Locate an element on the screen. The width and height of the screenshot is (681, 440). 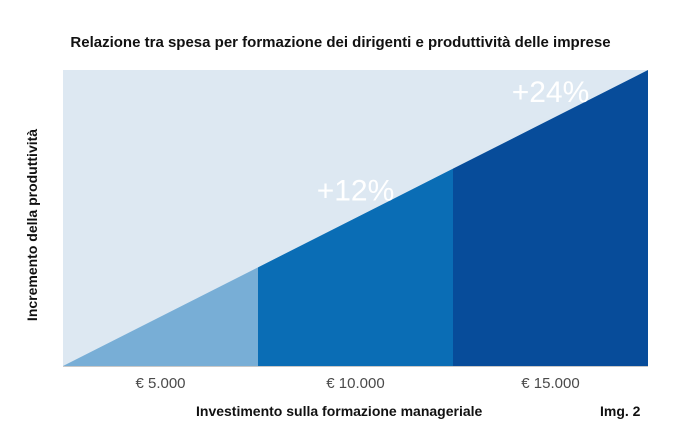
y-axis-label: Incremento della produttività is located at coordinates (32, 225).